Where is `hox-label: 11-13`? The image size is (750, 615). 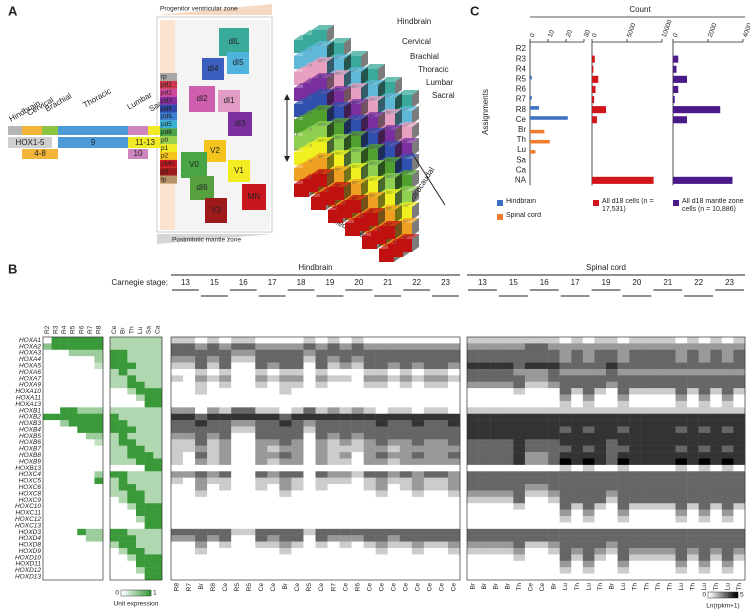 hox-label: 11-13 is located at coordinates (145, 142).